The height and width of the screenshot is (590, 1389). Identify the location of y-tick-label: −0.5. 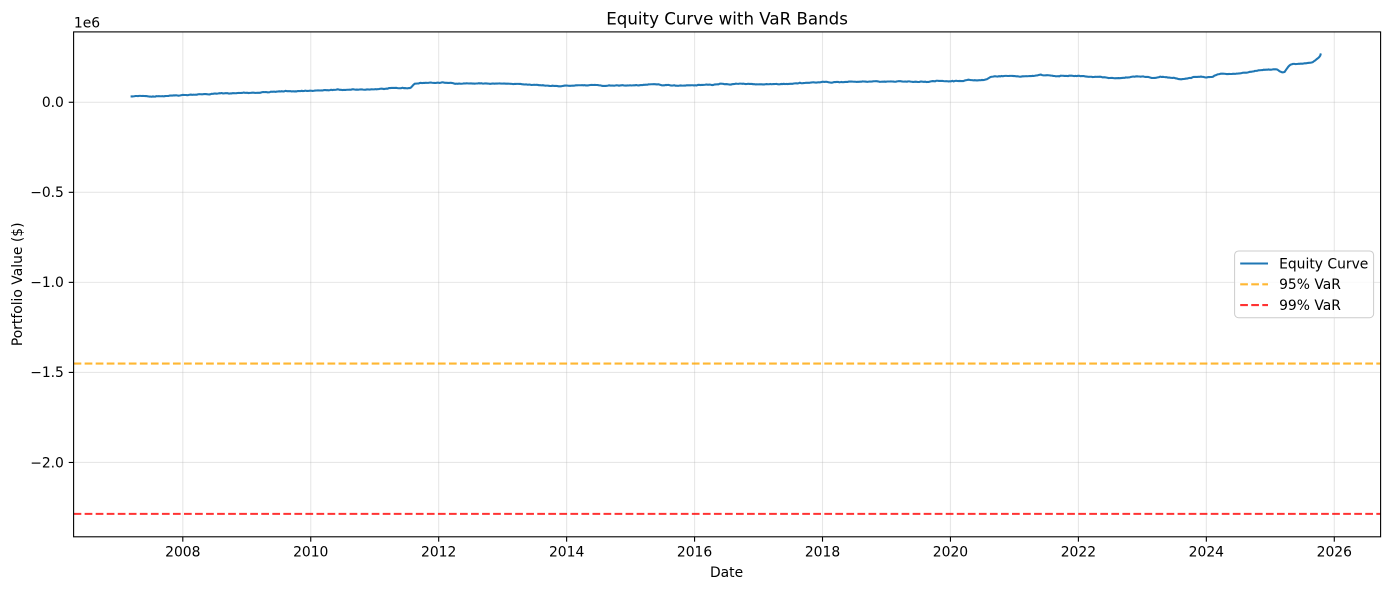
(47, 193).